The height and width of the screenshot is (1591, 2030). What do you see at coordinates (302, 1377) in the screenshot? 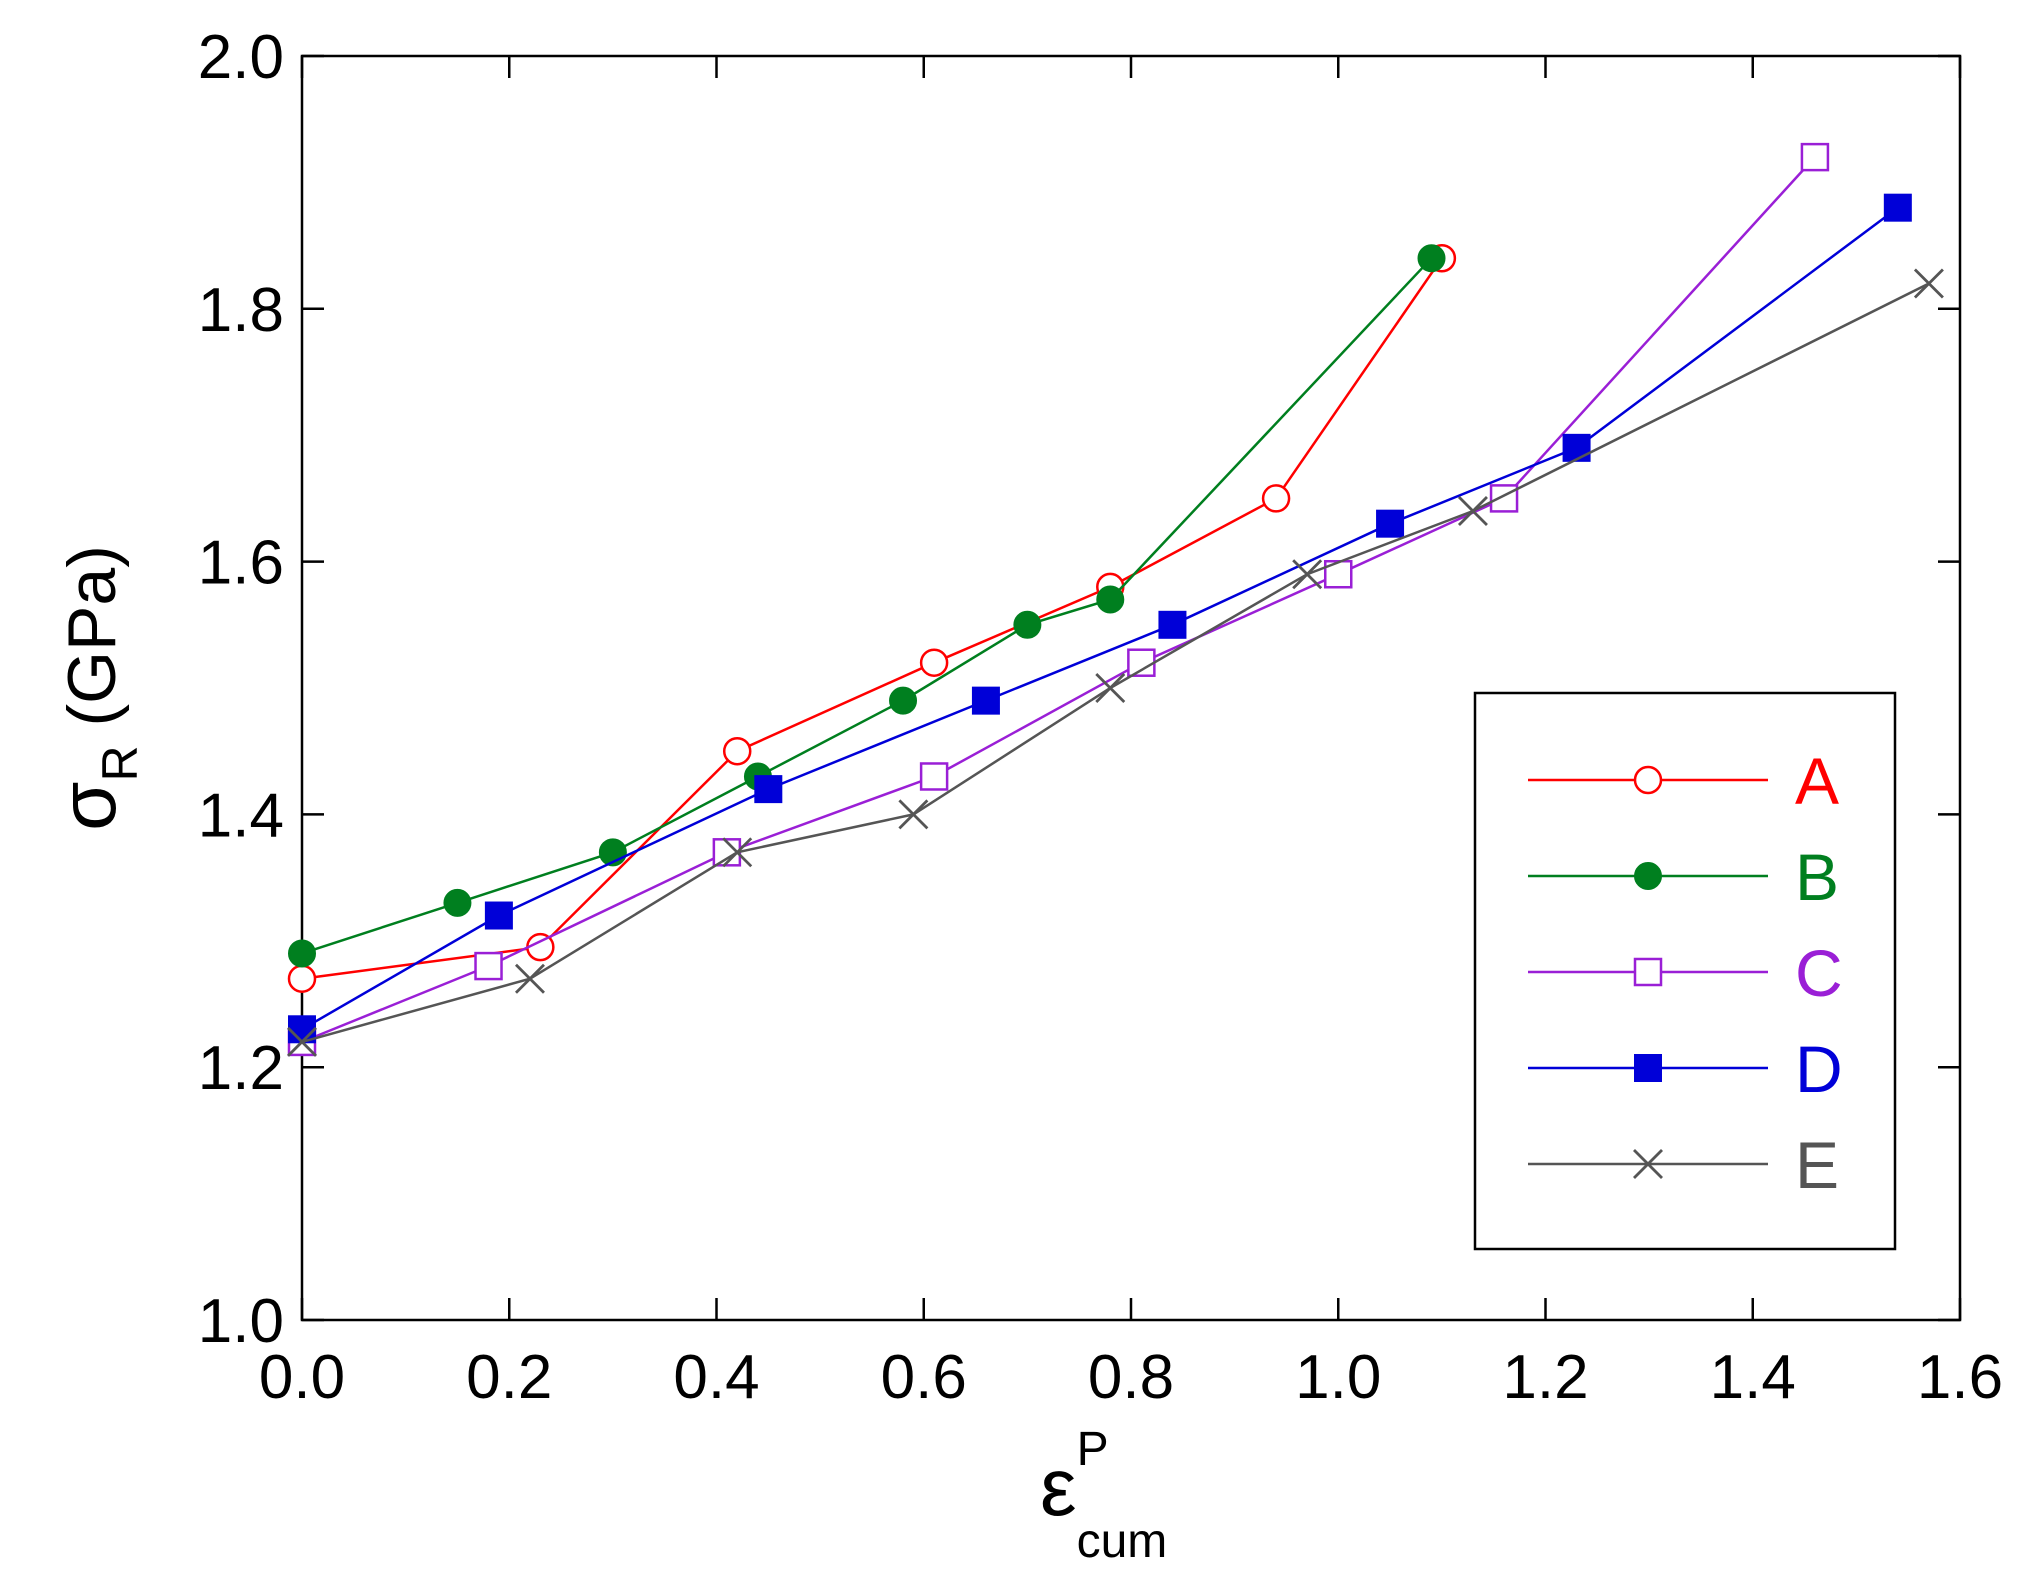
I see `x-tick-label: 0.0` at bounding box center [302, 1377].